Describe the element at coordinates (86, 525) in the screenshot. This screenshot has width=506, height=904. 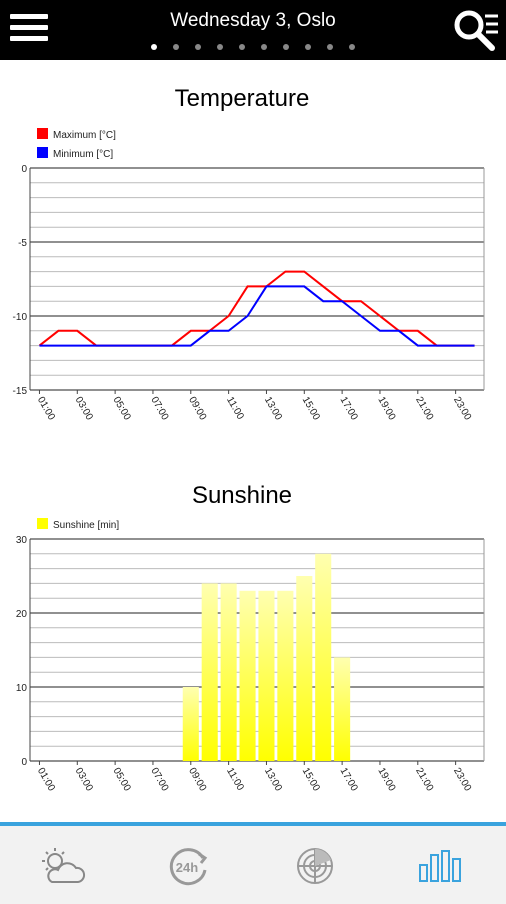
I see `legend-label: Sunshine [min]` at that location.